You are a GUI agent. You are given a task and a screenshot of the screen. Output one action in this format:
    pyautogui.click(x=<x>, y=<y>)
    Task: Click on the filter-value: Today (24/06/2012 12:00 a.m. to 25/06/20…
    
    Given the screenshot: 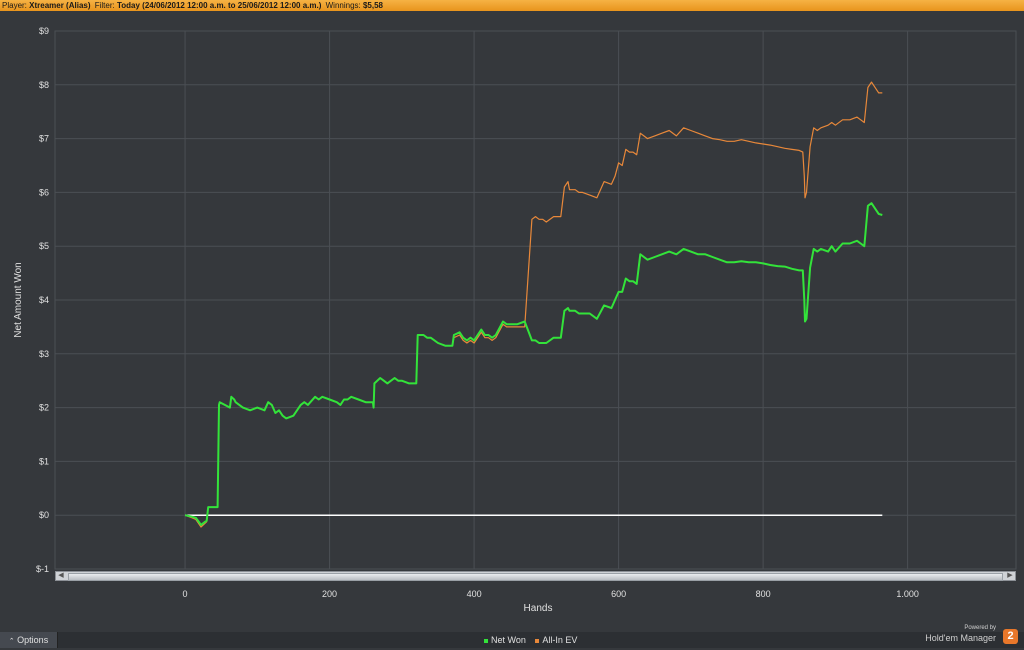 What is the action you would take?
    pyautogui.click(x=219, y=5)
    